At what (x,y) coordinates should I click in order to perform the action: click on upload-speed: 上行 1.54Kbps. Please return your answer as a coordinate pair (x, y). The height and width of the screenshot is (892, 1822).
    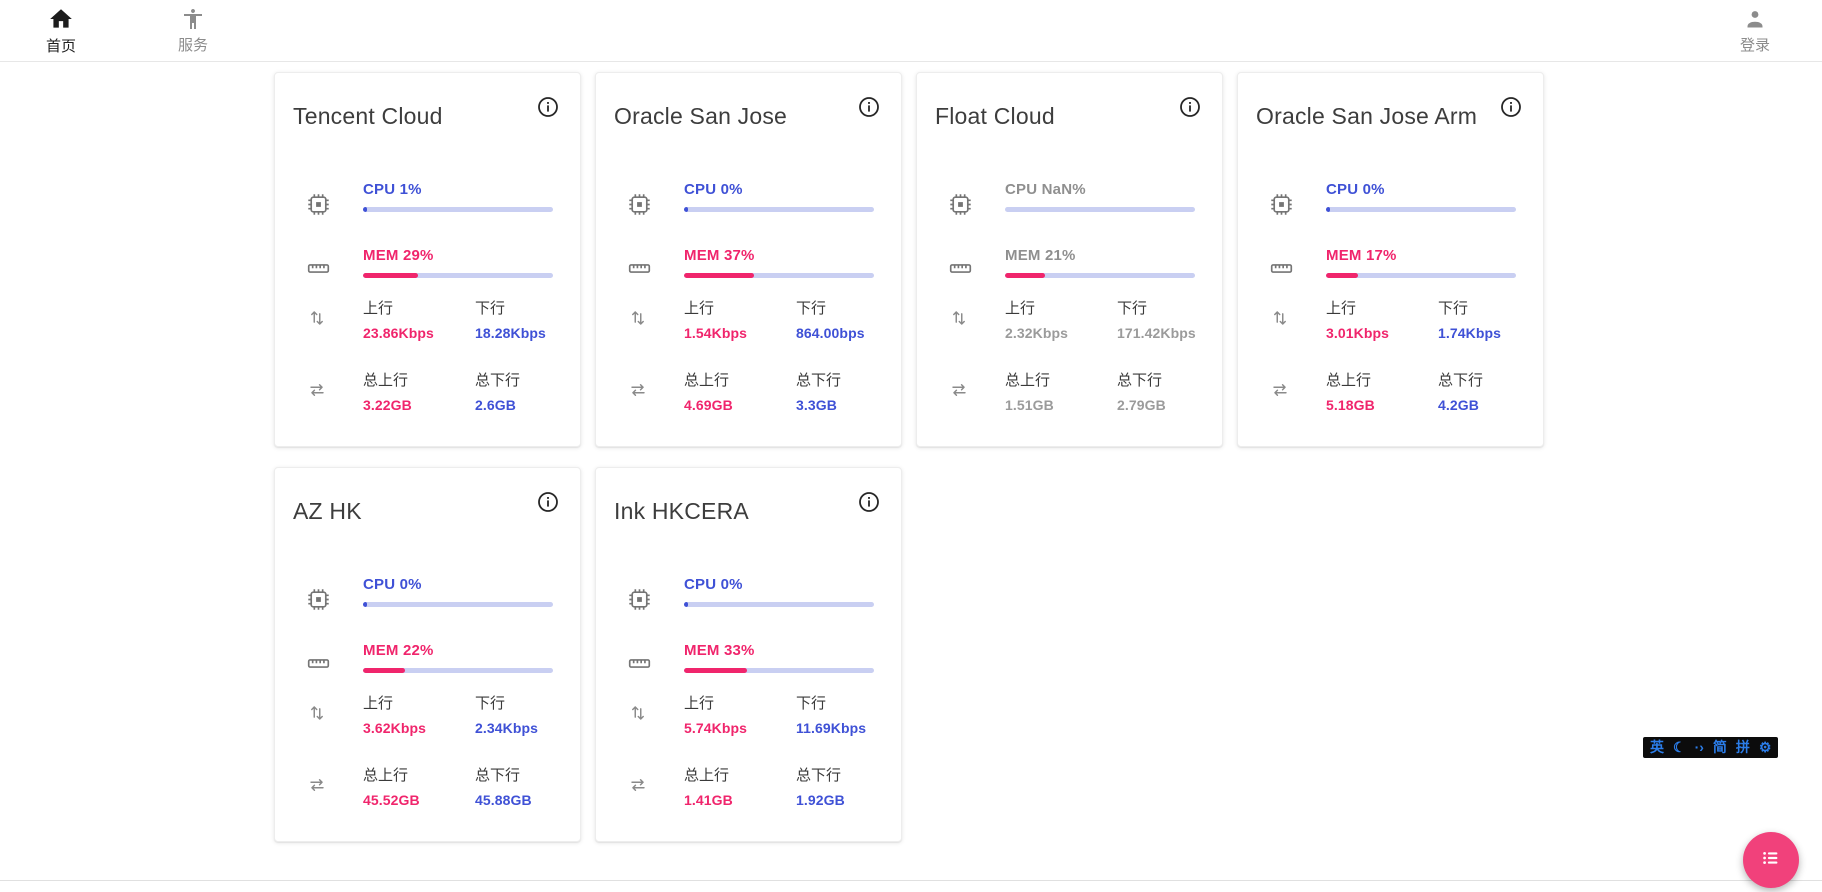
    Looking at the image, I should click on (740, 319).